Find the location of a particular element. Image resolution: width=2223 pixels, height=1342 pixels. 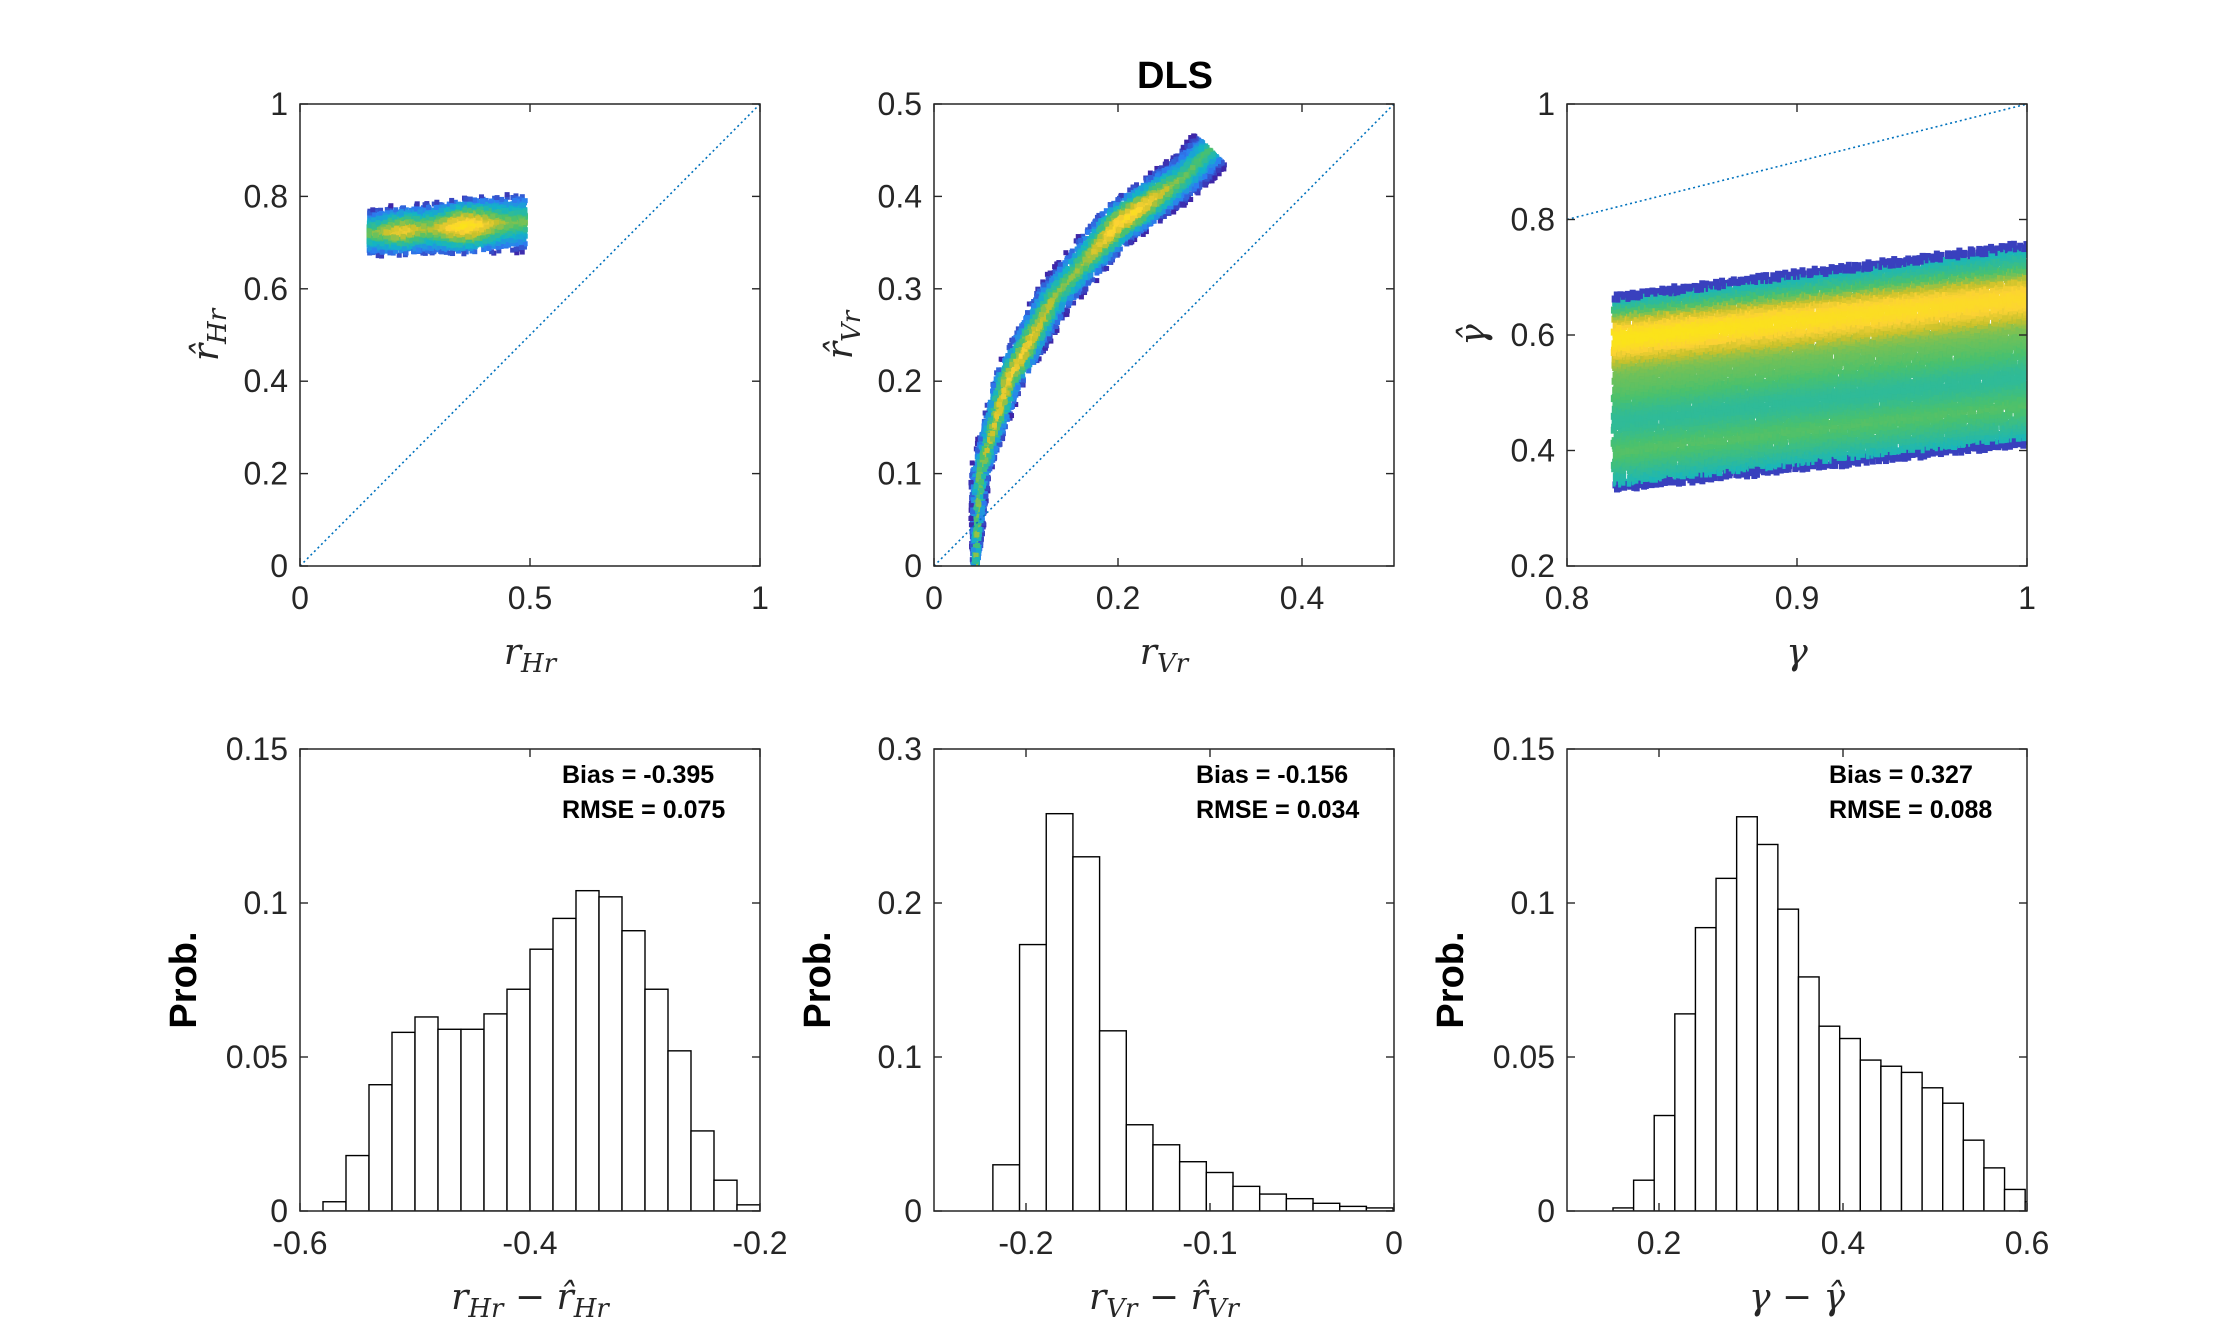

plot-area is located at coordinates (530, 335).